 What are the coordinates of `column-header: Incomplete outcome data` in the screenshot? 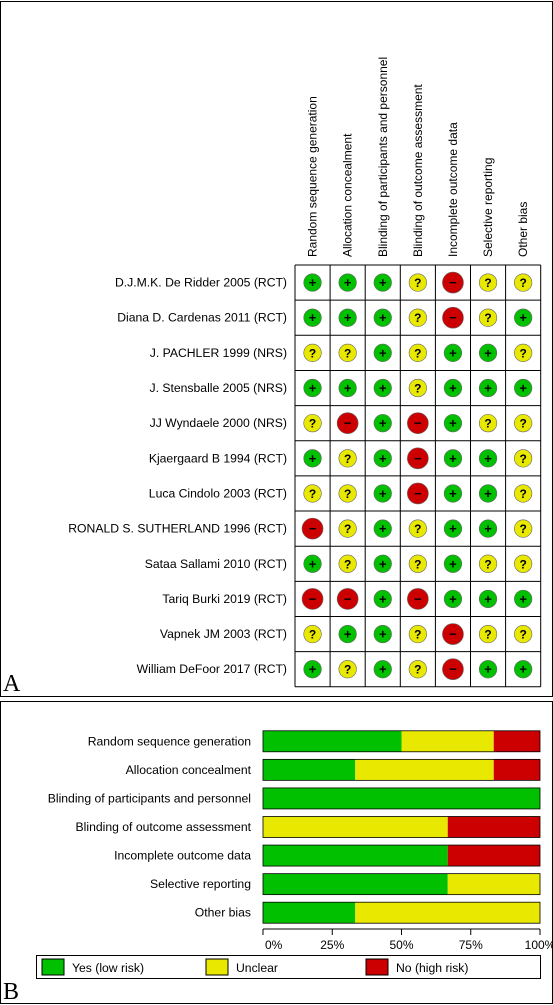 It's located at (453, 189).